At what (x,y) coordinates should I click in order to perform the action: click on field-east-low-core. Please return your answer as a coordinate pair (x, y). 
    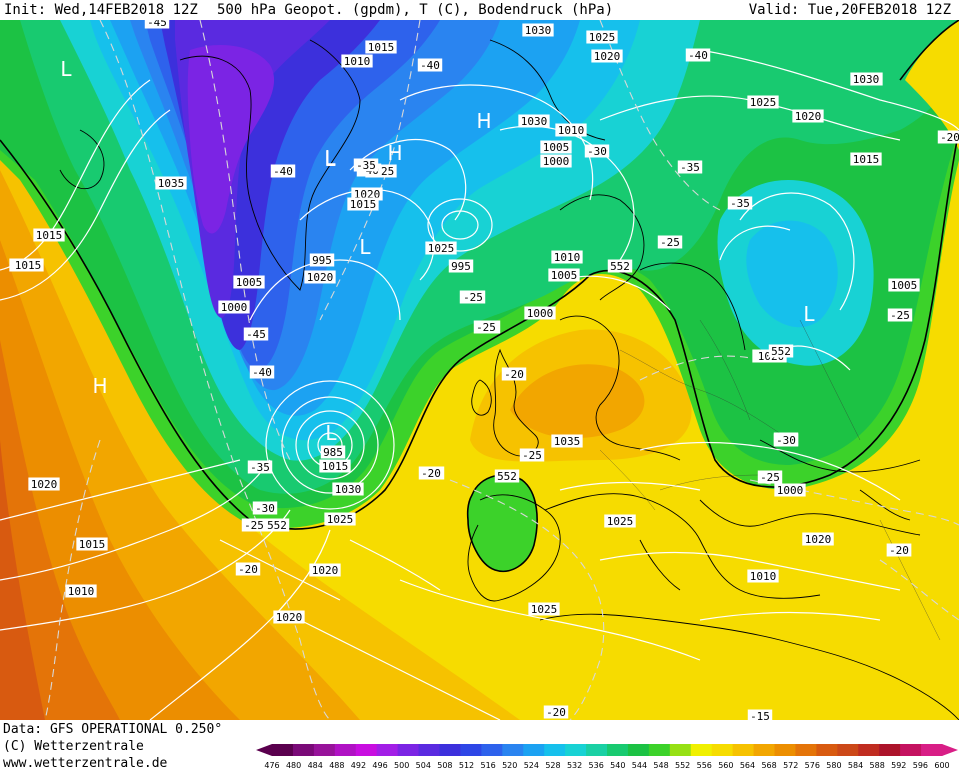
    Looking at the image, I should click on (792, 274).